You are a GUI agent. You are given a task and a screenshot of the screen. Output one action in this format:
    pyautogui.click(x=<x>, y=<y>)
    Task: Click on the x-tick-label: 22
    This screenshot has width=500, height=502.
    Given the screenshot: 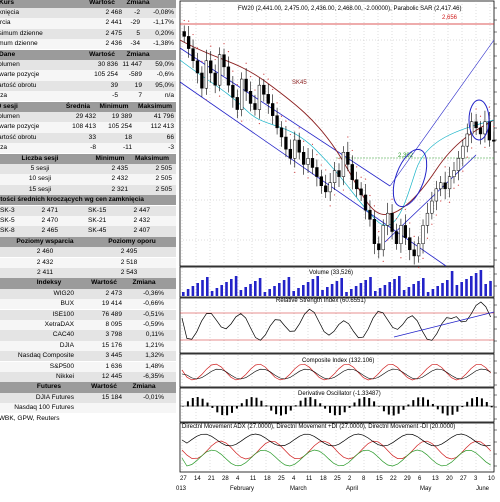 What is the action you would take?
    pyautogui.click(x=393, y=479)
    